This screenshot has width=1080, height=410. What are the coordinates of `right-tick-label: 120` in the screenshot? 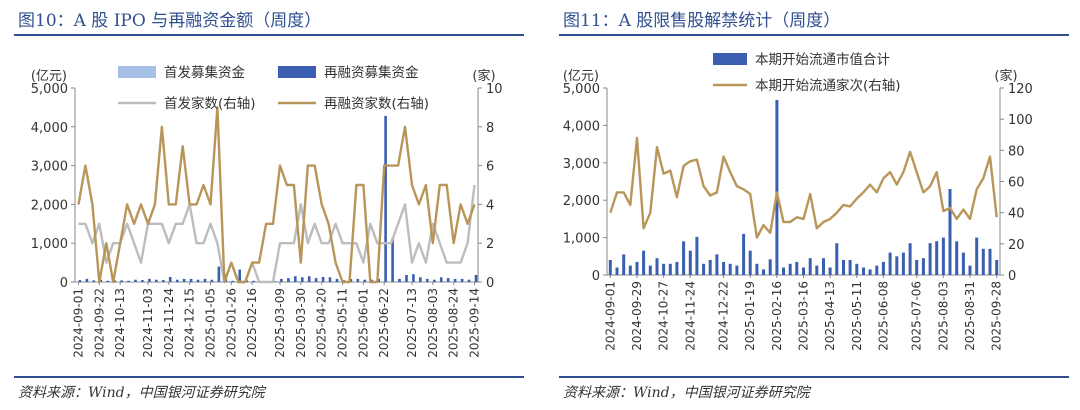 It's located at (1020, 89).